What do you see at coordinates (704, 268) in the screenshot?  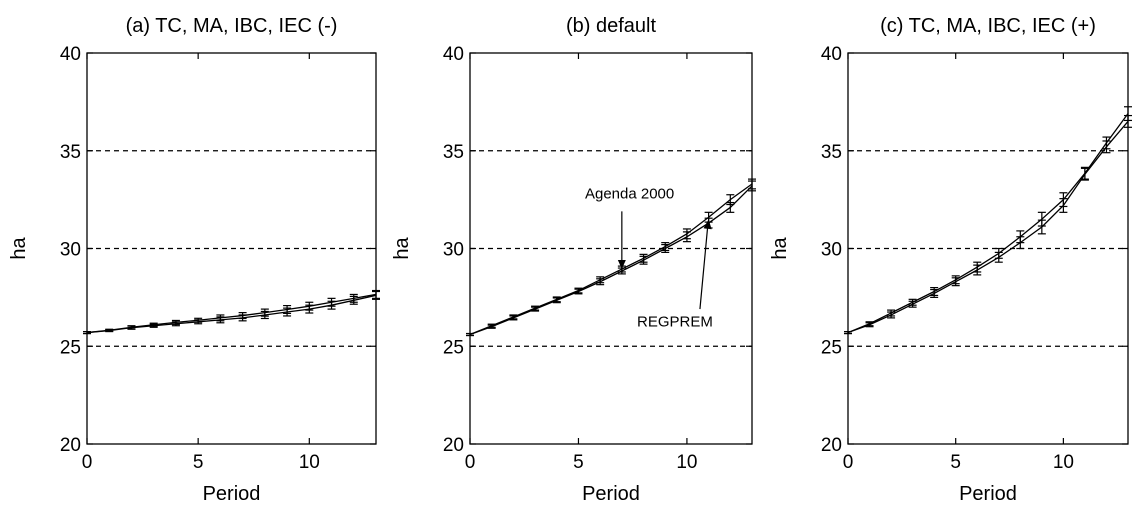 I see `annotation-arrow` at bounding box center [704, 268].